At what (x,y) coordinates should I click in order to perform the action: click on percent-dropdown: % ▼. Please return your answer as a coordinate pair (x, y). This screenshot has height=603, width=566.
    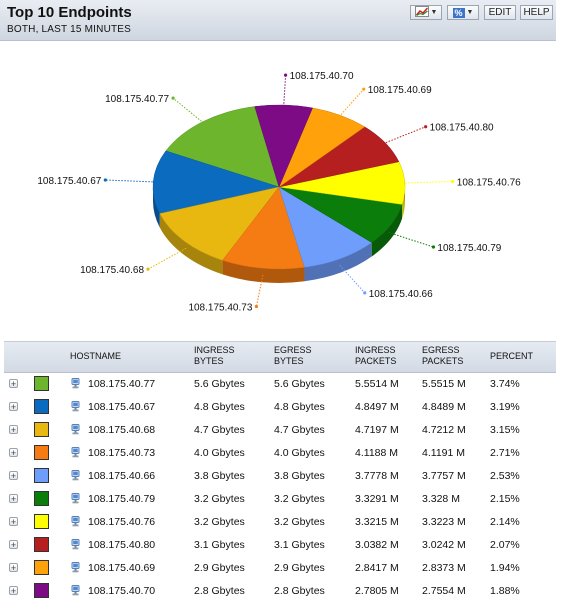
    Looking at the image, I should click on (463, 12).